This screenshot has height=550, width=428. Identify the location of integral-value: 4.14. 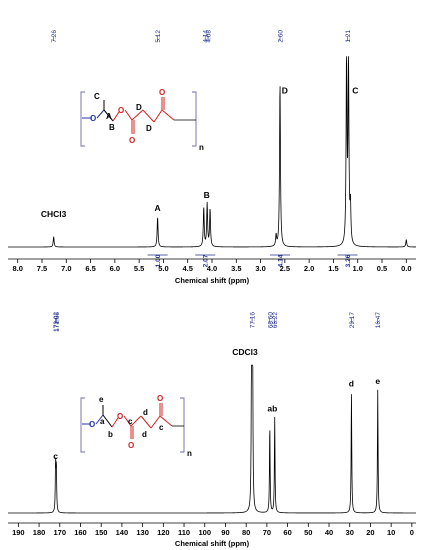
(281, 260).